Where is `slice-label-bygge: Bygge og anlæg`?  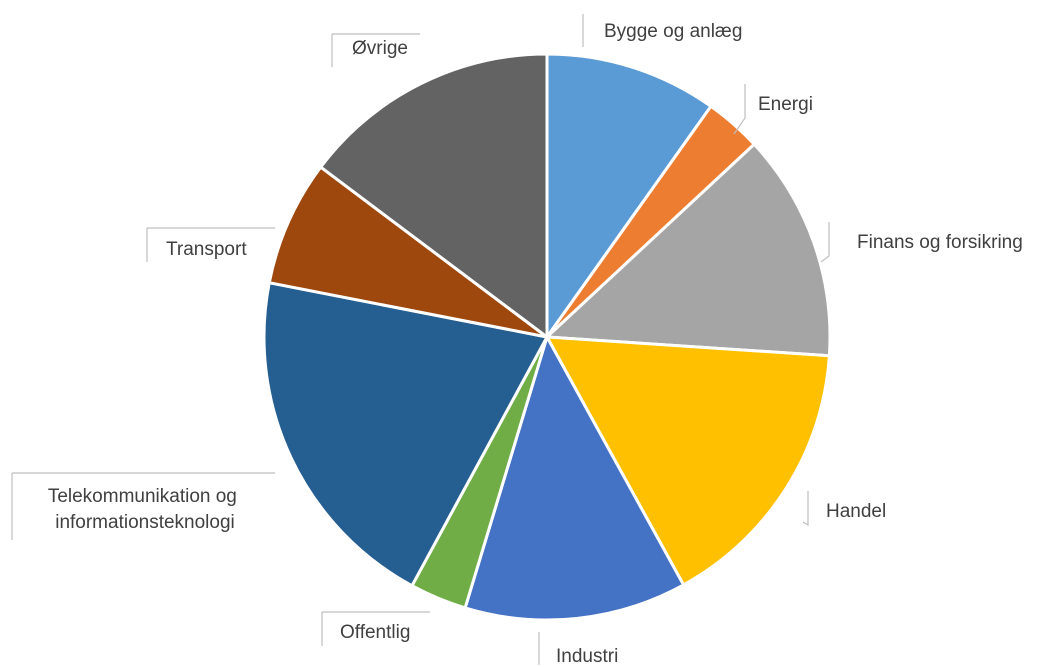 slice-label-bygge: Bygge og anlæg is located at coordinates (673, 31).